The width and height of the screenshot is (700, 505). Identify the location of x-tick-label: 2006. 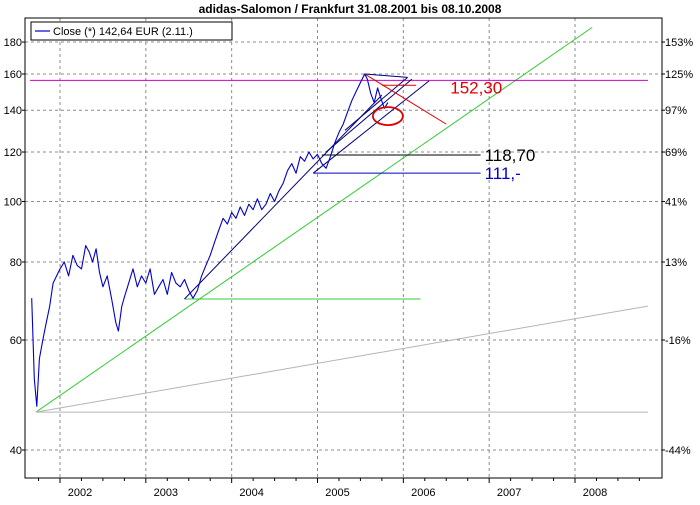
(423, 493).